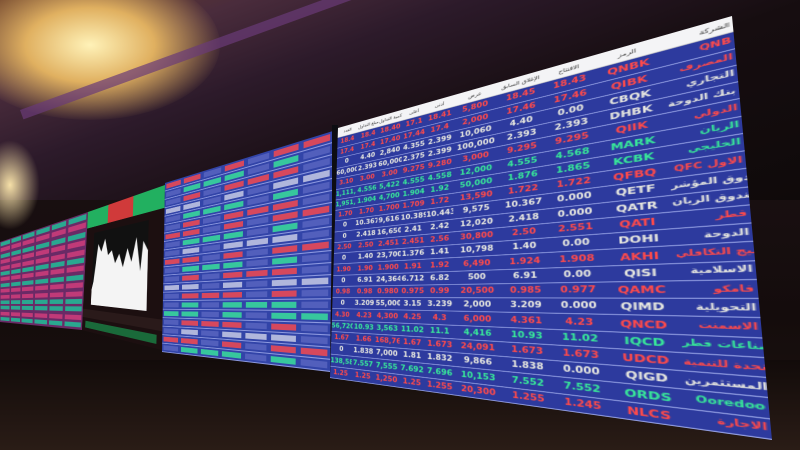 This screenshot has width=800, height=450. What do you see at coordinates (478, 362) in the screenshot?
I see `bid-value: 9,866` at bounding box center [478, 362].